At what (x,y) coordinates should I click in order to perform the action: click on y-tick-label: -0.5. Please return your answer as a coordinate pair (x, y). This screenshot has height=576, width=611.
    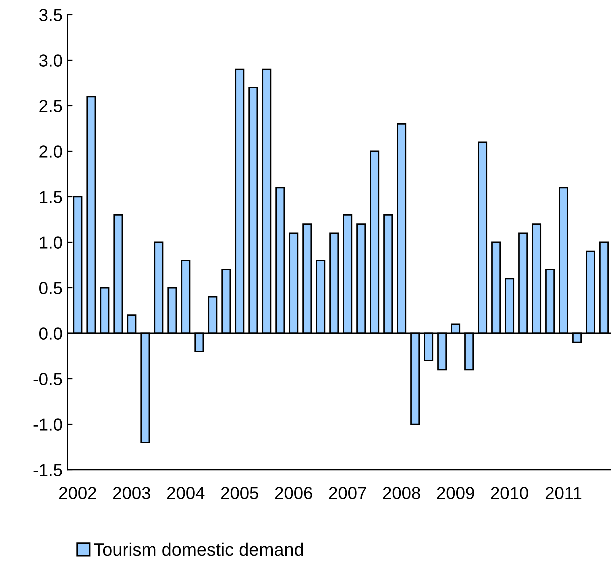
    Looking at the image, I should click on (48, 379).